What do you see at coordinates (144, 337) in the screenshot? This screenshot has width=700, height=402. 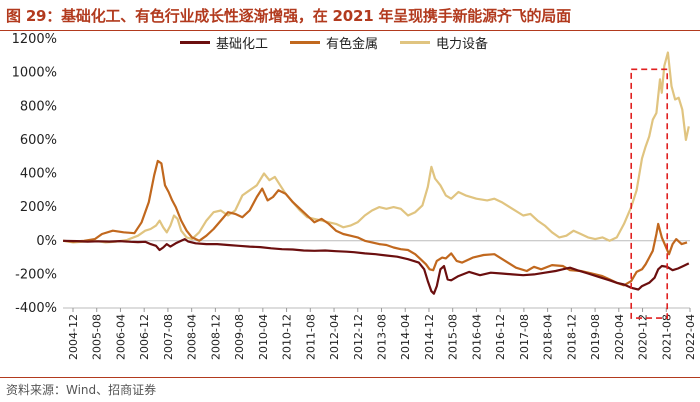 I see `x-tick-label: 2006-12` at bounding box center [144, 337].